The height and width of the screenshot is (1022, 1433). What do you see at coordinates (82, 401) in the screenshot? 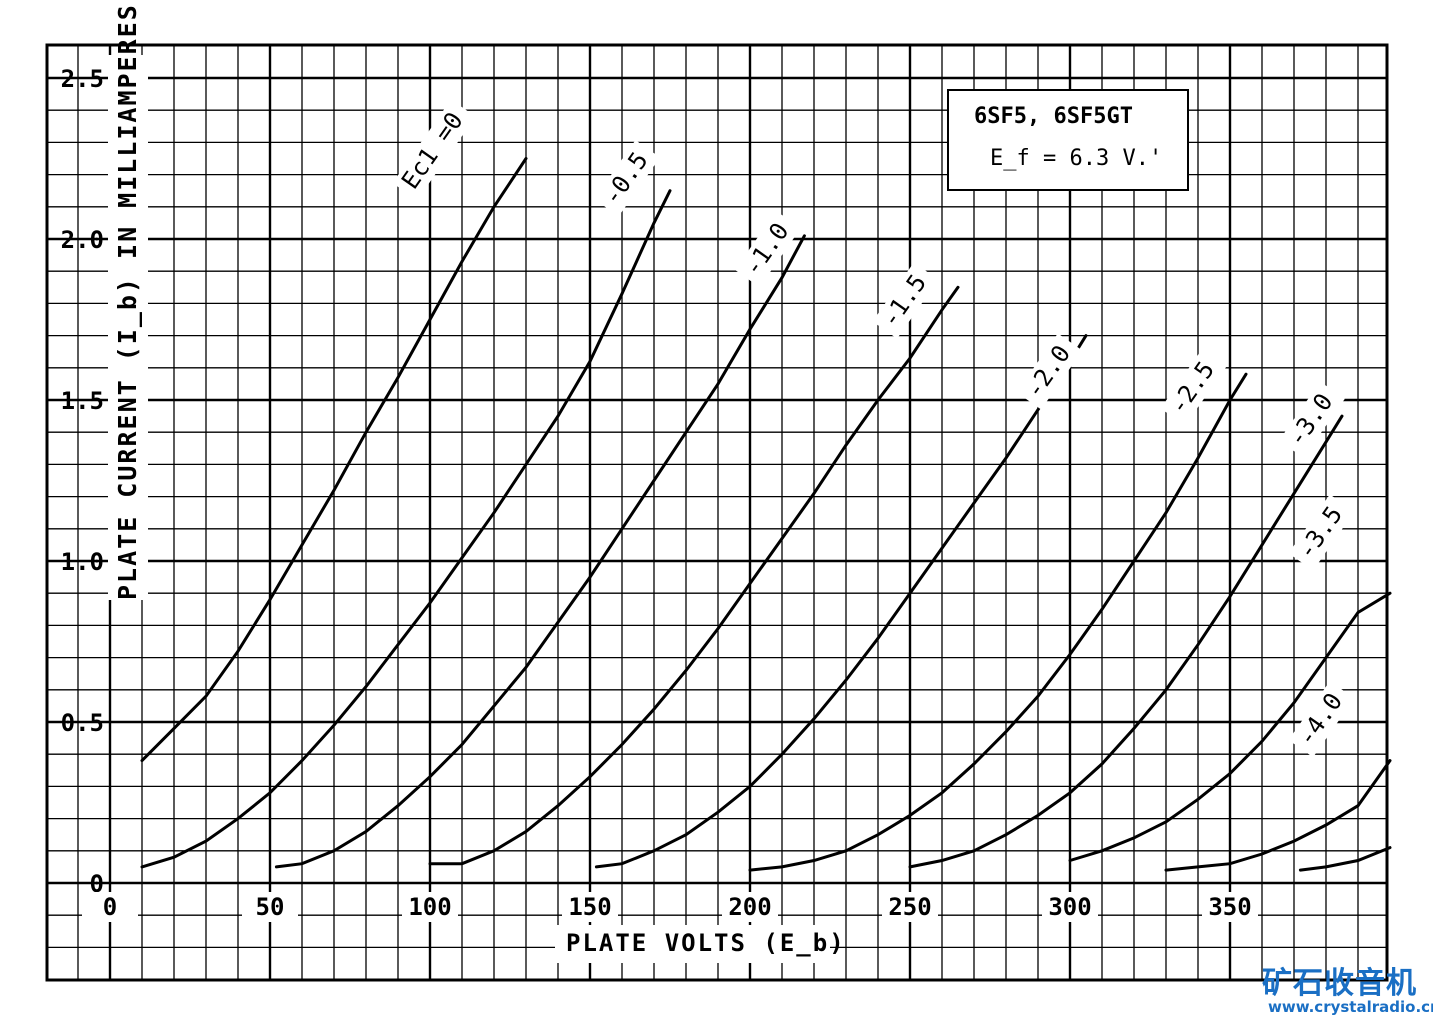
I see `y-tick-label: 1.5` at bounding box center [82, 401].